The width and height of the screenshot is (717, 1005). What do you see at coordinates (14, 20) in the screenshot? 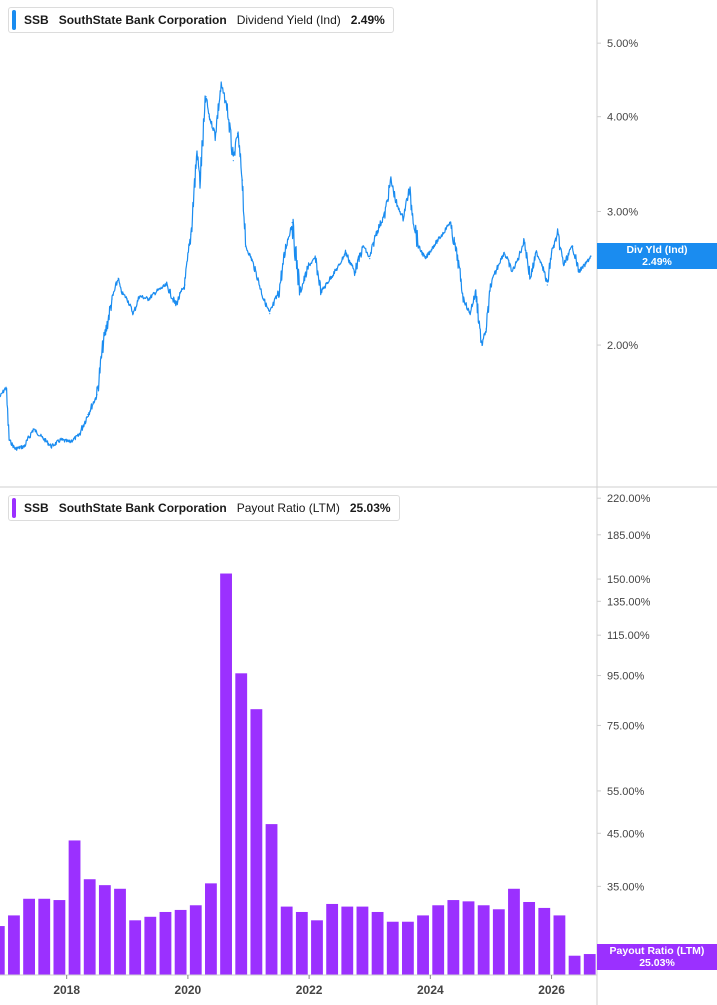
I see `yield-legend-swatch` at bounding box center [14, 20].